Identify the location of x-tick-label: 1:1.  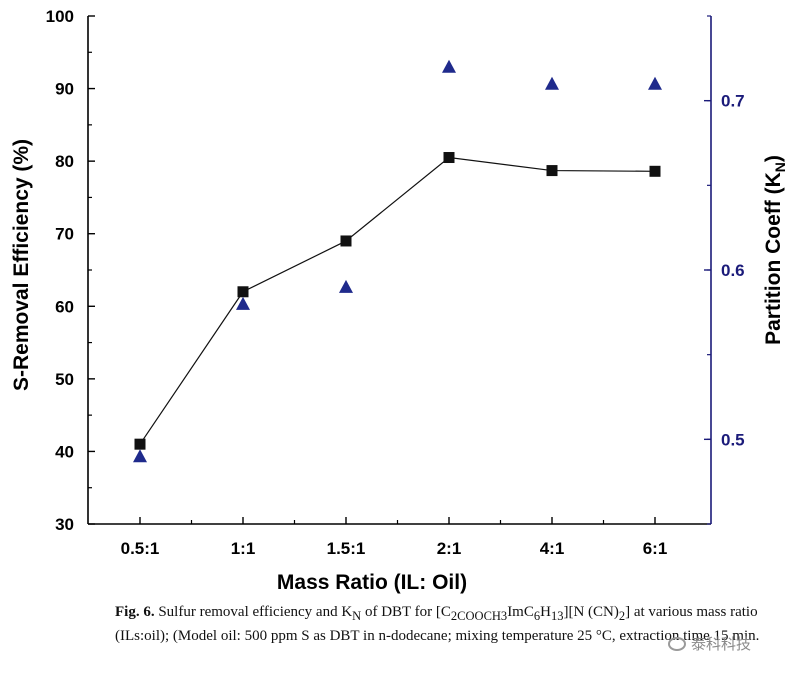
(243, 548).